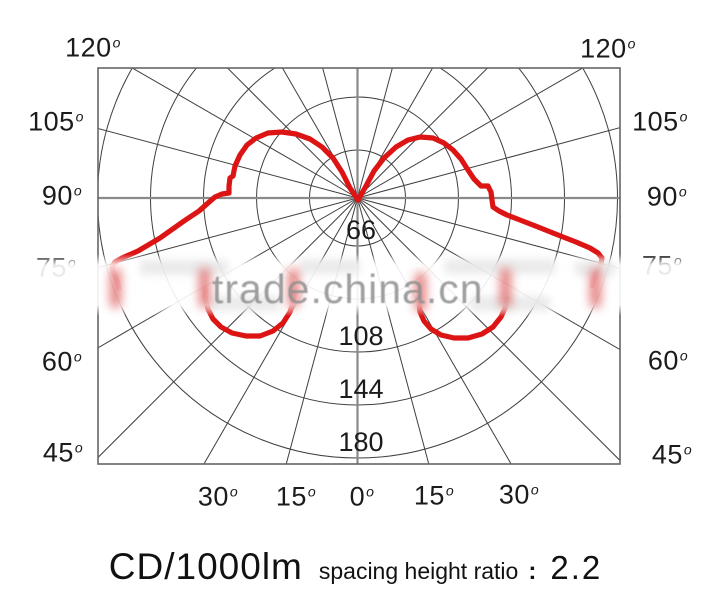 Image resolution: width=711 pixels, height=614 pixels. What do you see at coordinates (361, 230) in the screenshot?
I see `ring-value-66: 66` at bounding box center [361, 230].